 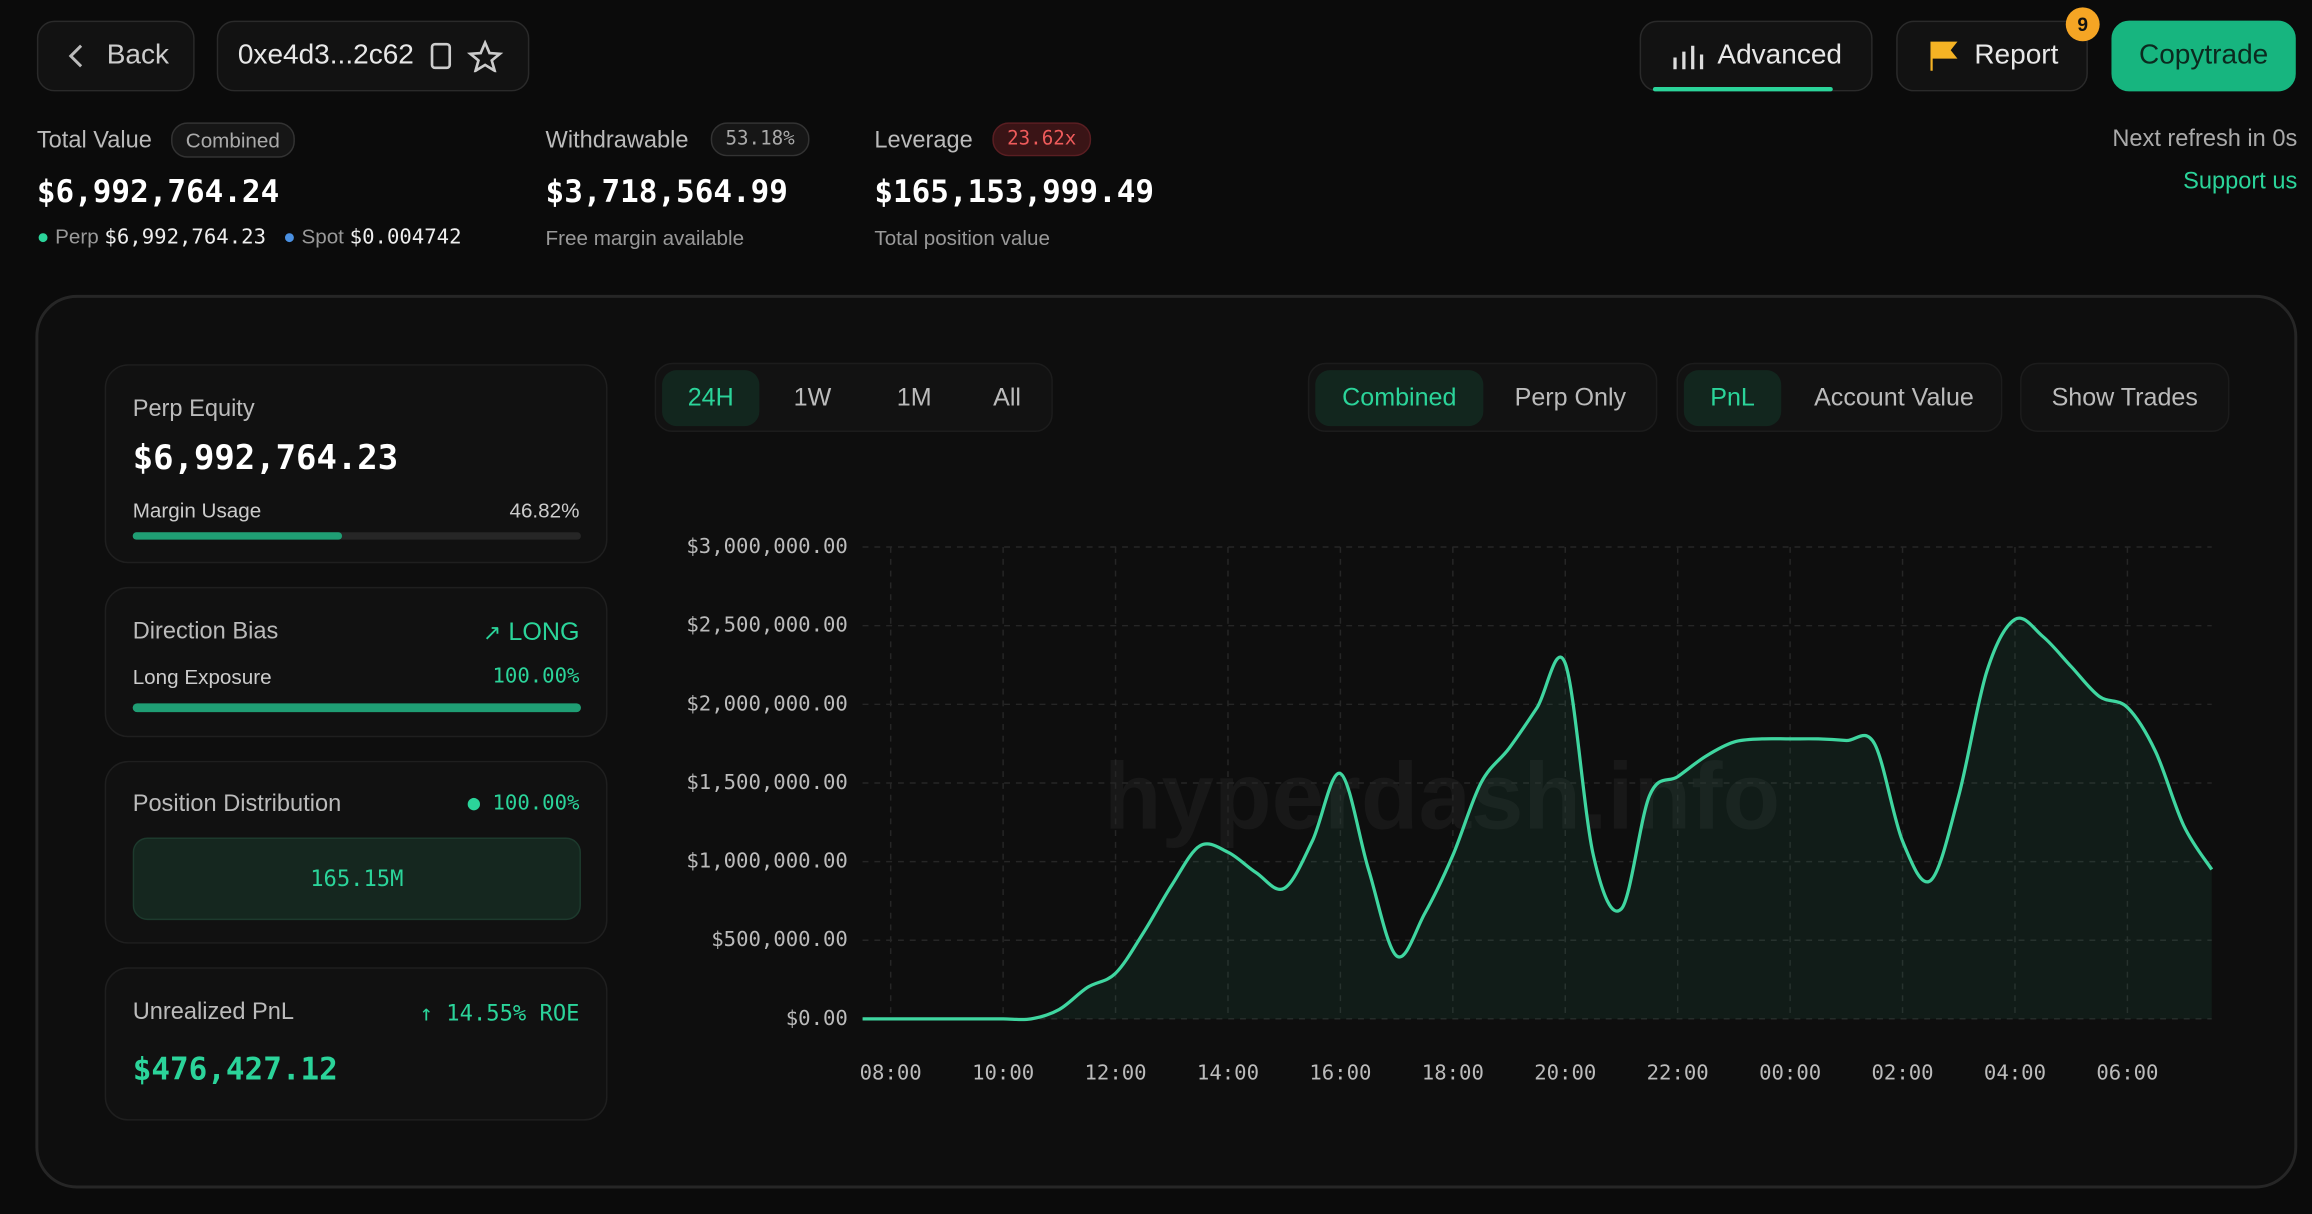 I want to click on perp-value: $6,992,764.23, so click(x=185, y=237).